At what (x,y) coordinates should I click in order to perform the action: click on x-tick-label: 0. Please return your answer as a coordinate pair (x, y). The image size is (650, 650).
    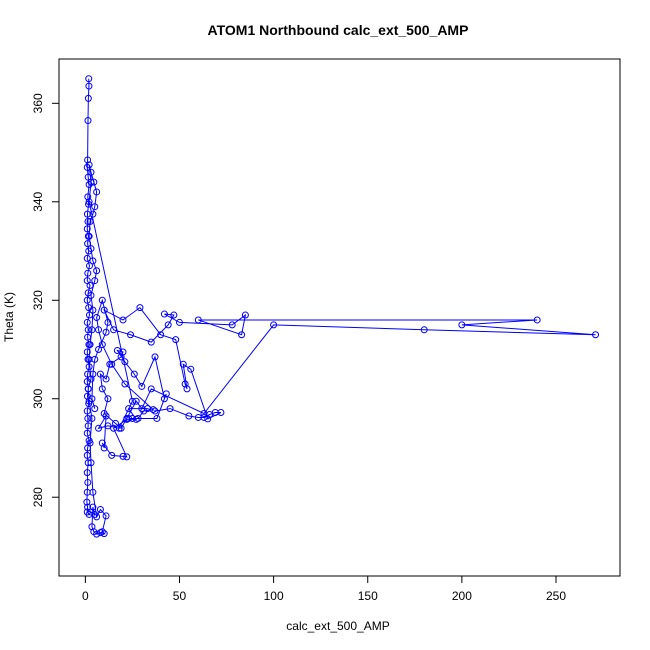
    Looking at the image, I should click on (85, 596).